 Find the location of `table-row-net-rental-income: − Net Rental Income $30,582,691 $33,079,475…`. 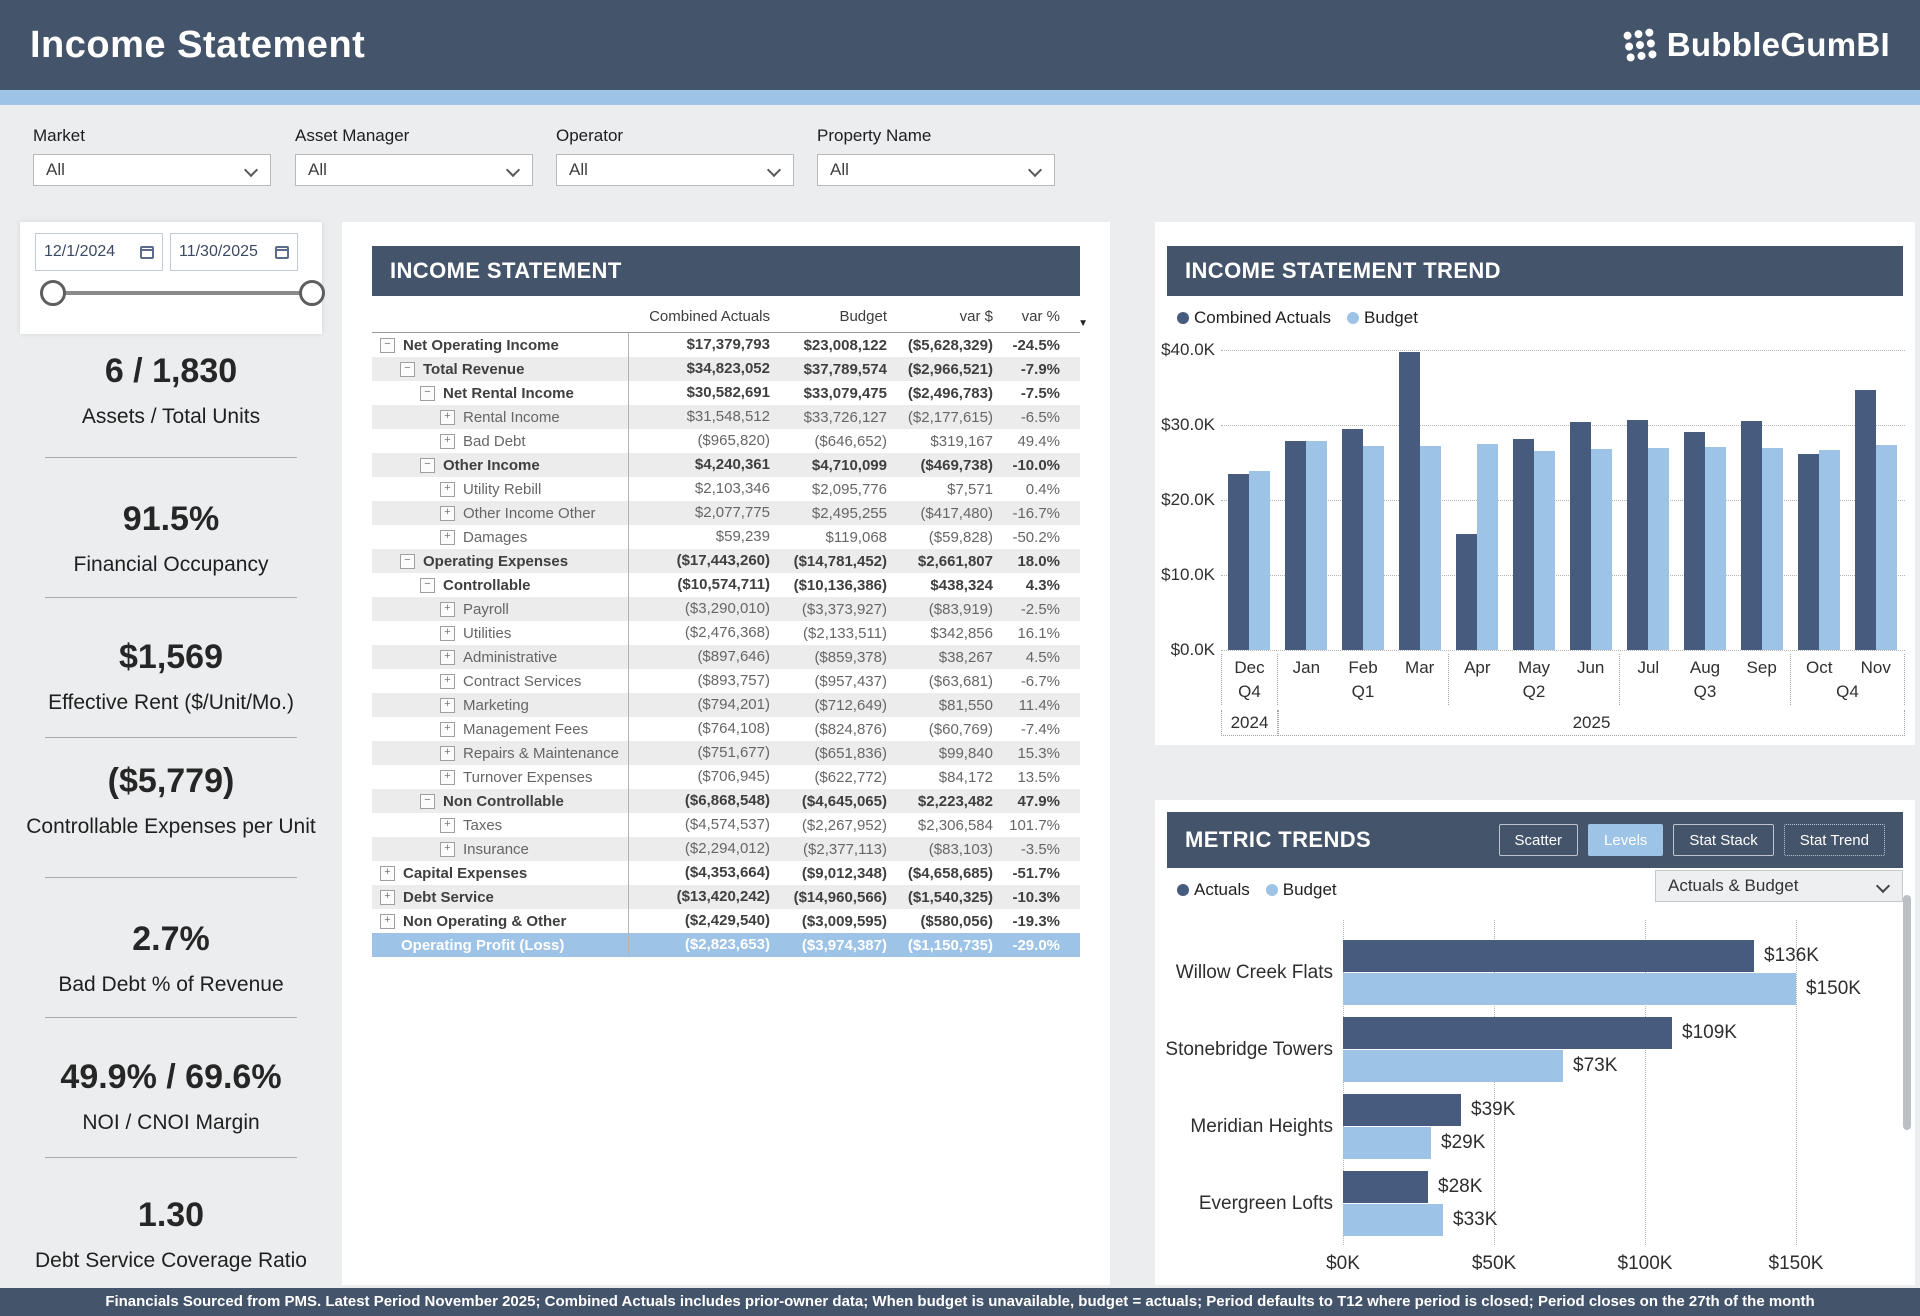

table-row-net-rental-income: − Net Rental Income $30,582,691 $33,079,475… is located at coordinates (726, 393).